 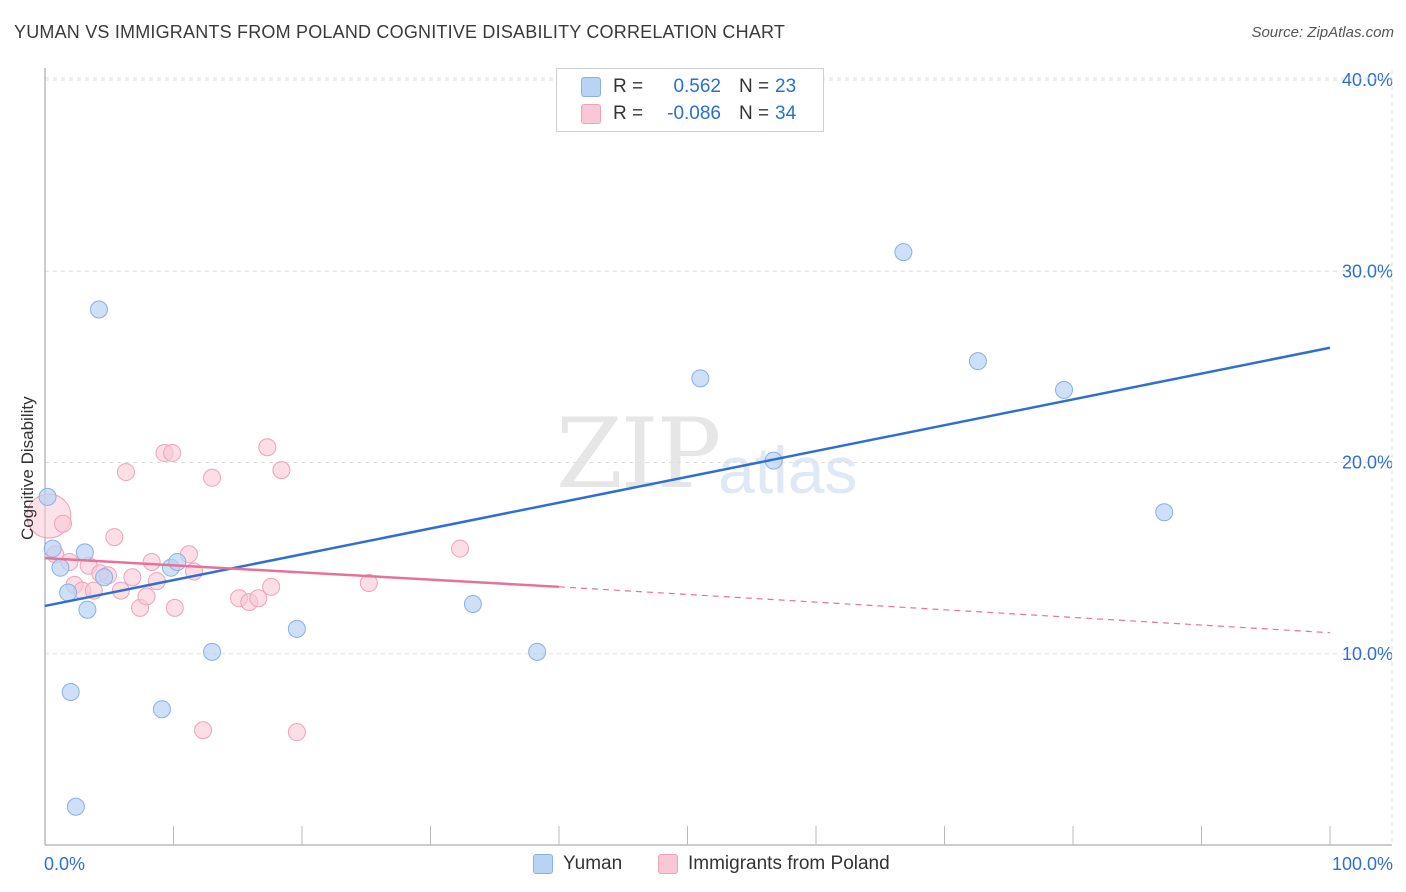 What do you see at coordinates (786, 113) in the screenshot?
I see `legend-n-value: 34` at bounding box center [786, 113].